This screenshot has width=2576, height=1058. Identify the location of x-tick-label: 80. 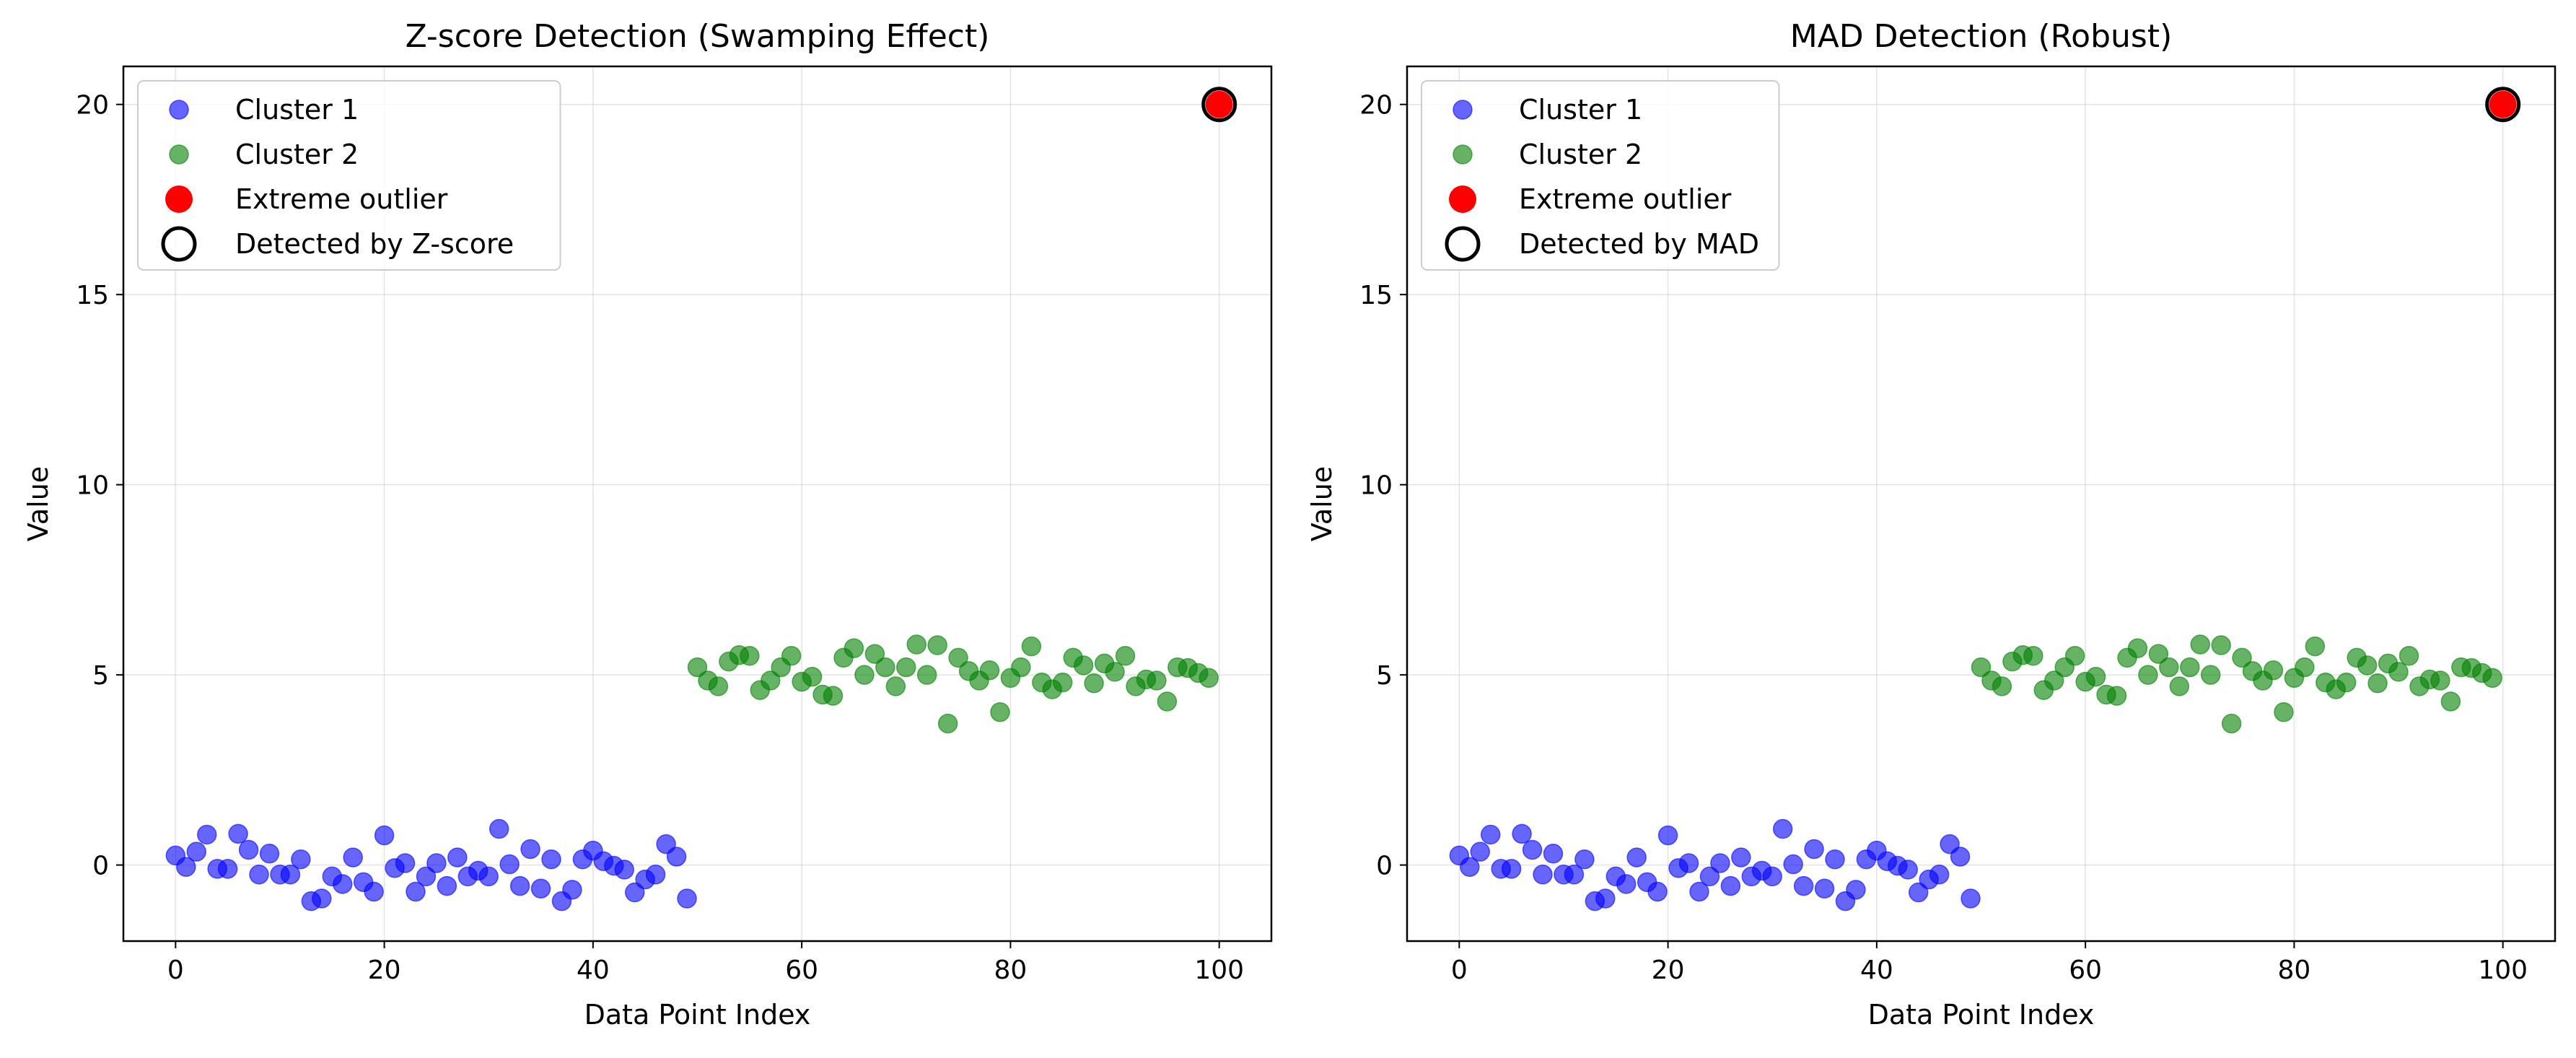
(2294, 970).